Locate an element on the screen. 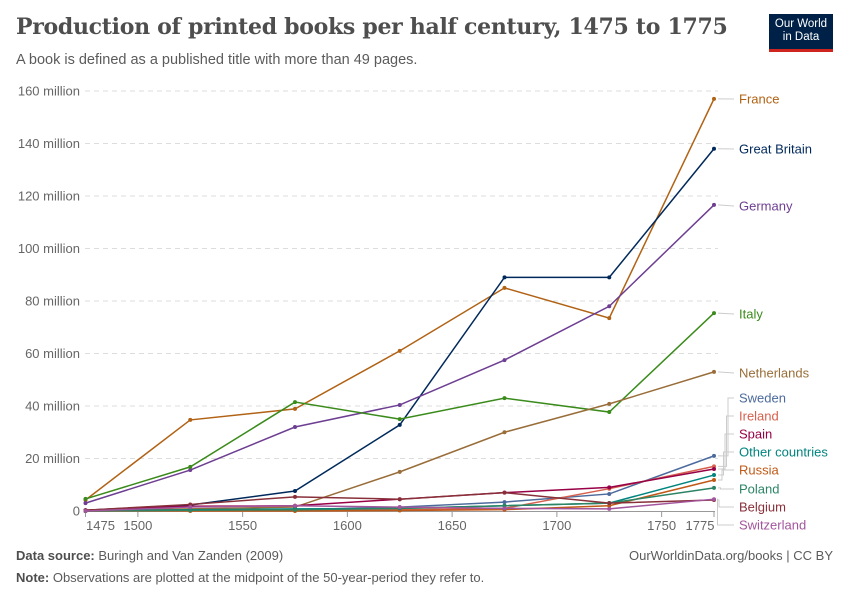  series-label: Germany is located at coordinates (766, 206).